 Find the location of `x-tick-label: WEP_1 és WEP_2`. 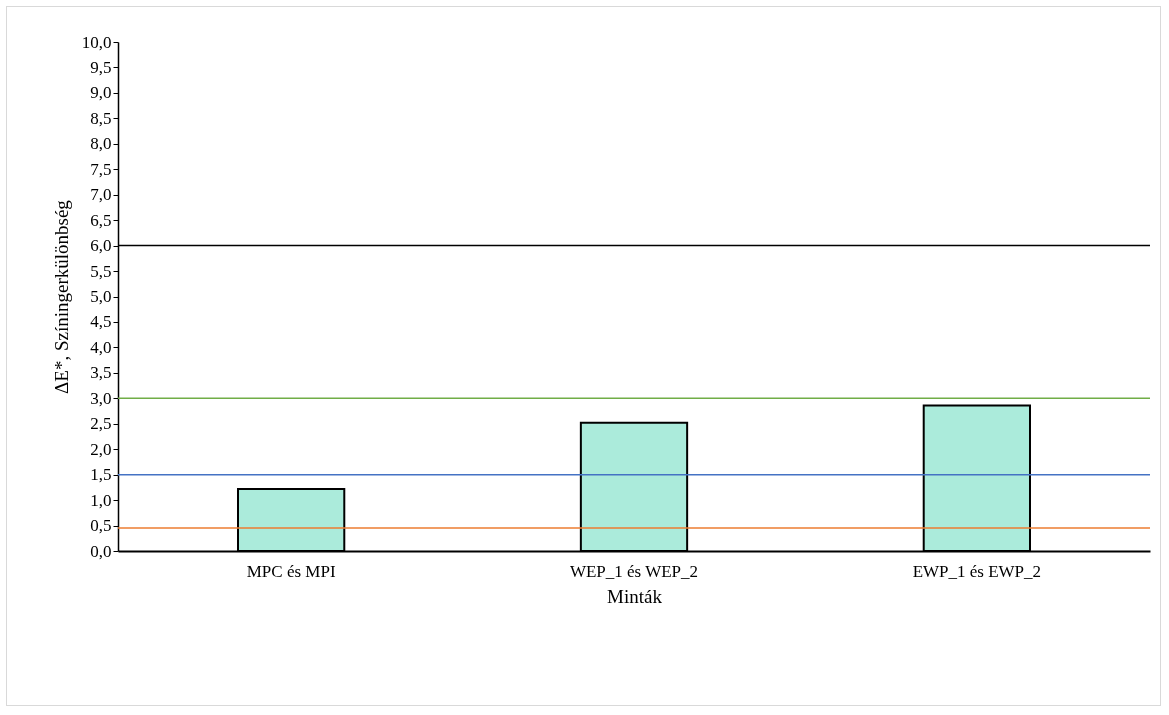

x-tick-label: WEP_1 és WEP_2 is located at coordinates (634, 571).